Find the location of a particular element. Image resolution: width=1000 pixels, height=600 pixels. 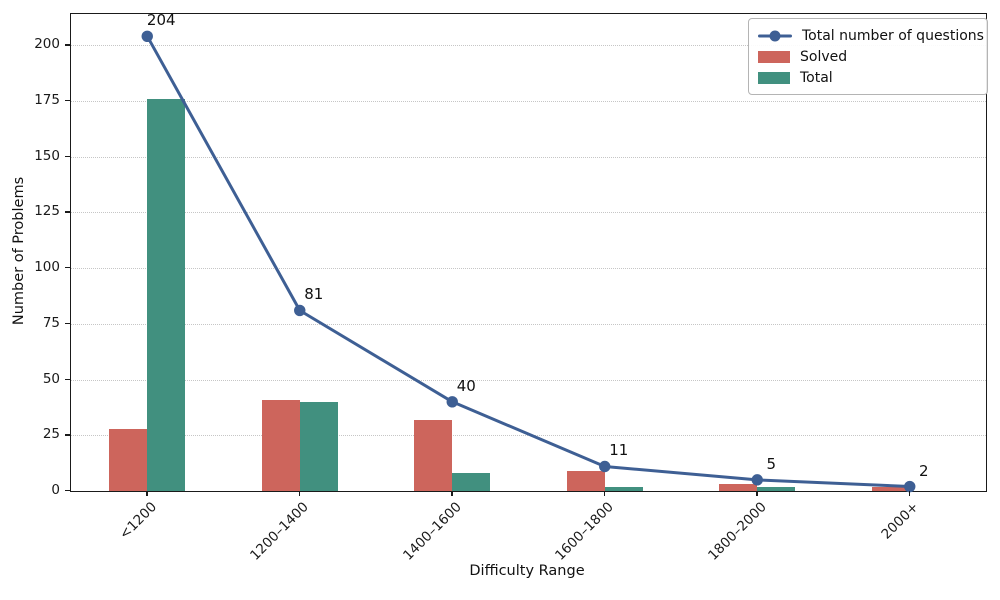

y-tick-label-25: 25 is located at coordinates (51, 434).